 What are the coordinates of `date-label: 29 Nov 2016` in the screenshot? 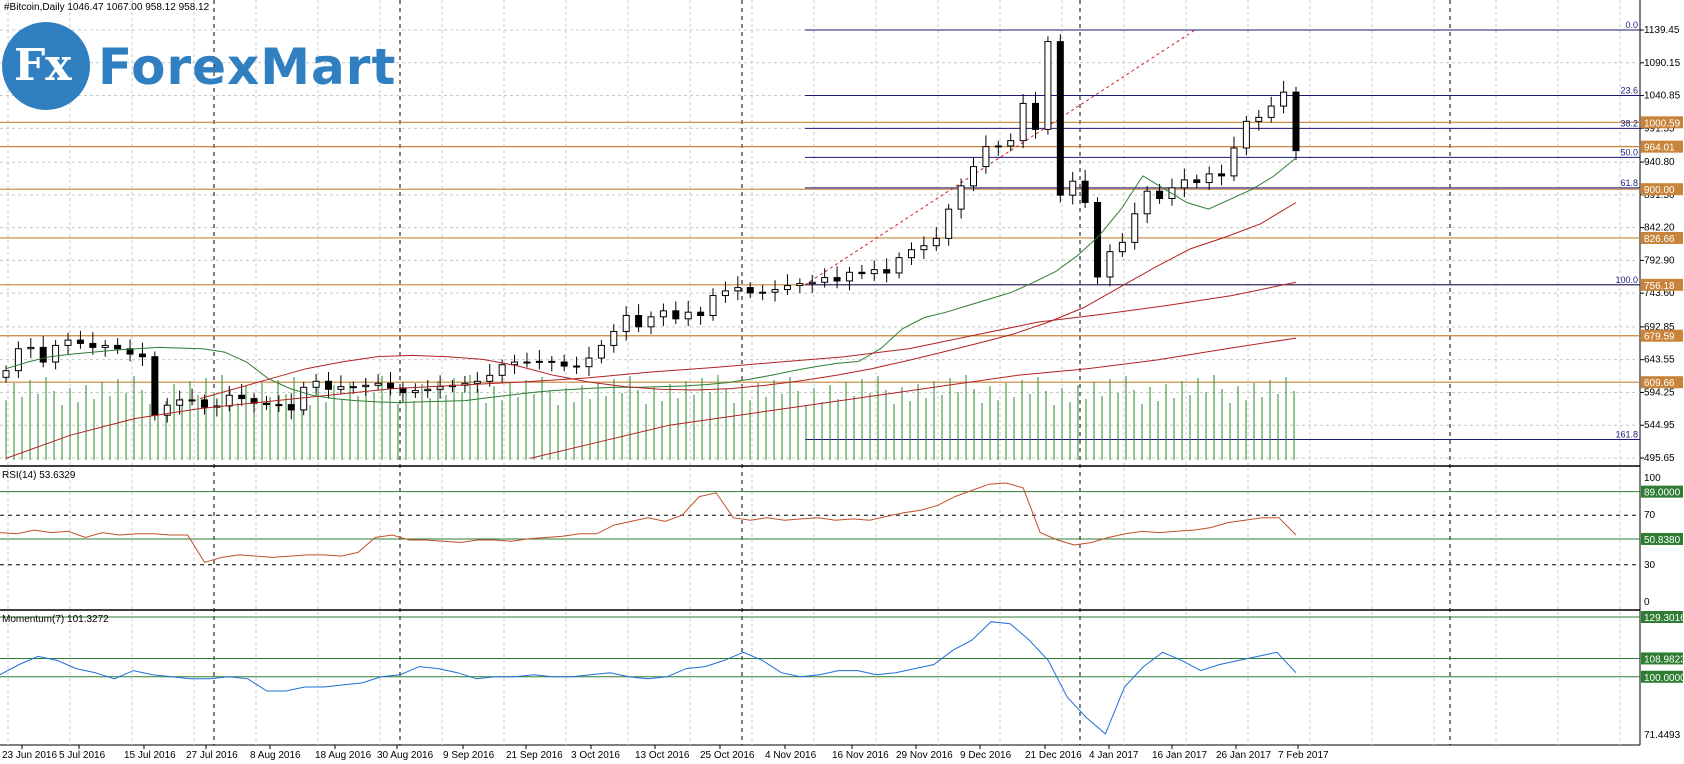 It's located at (924, 755).